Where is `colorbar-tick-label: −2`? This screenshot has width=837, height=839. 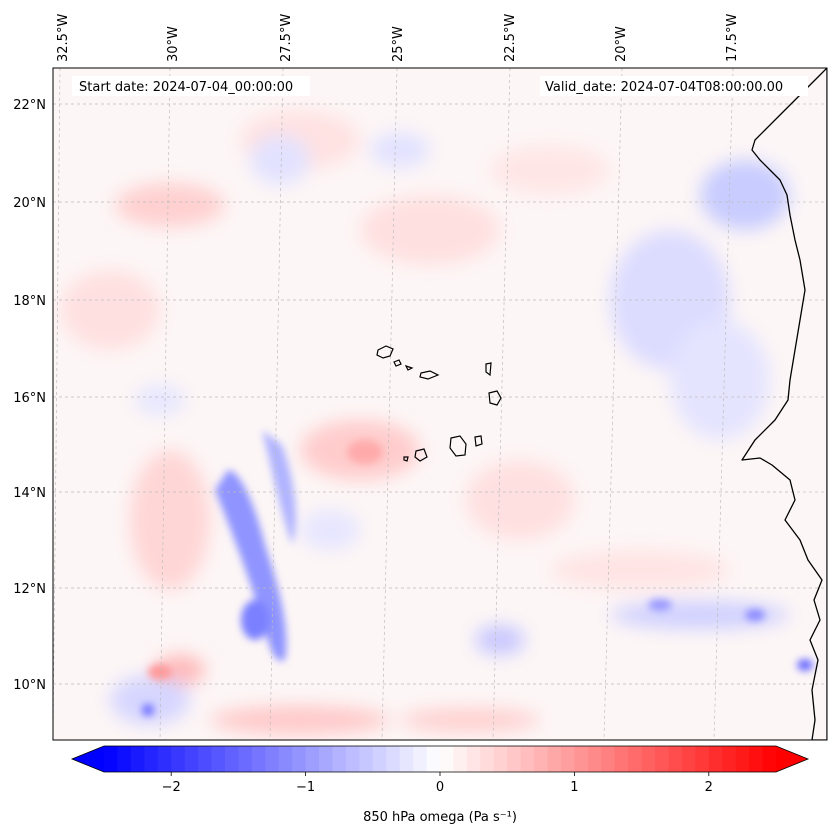 colorbar-tick-label: −2 is located at coordinates (171, 787).